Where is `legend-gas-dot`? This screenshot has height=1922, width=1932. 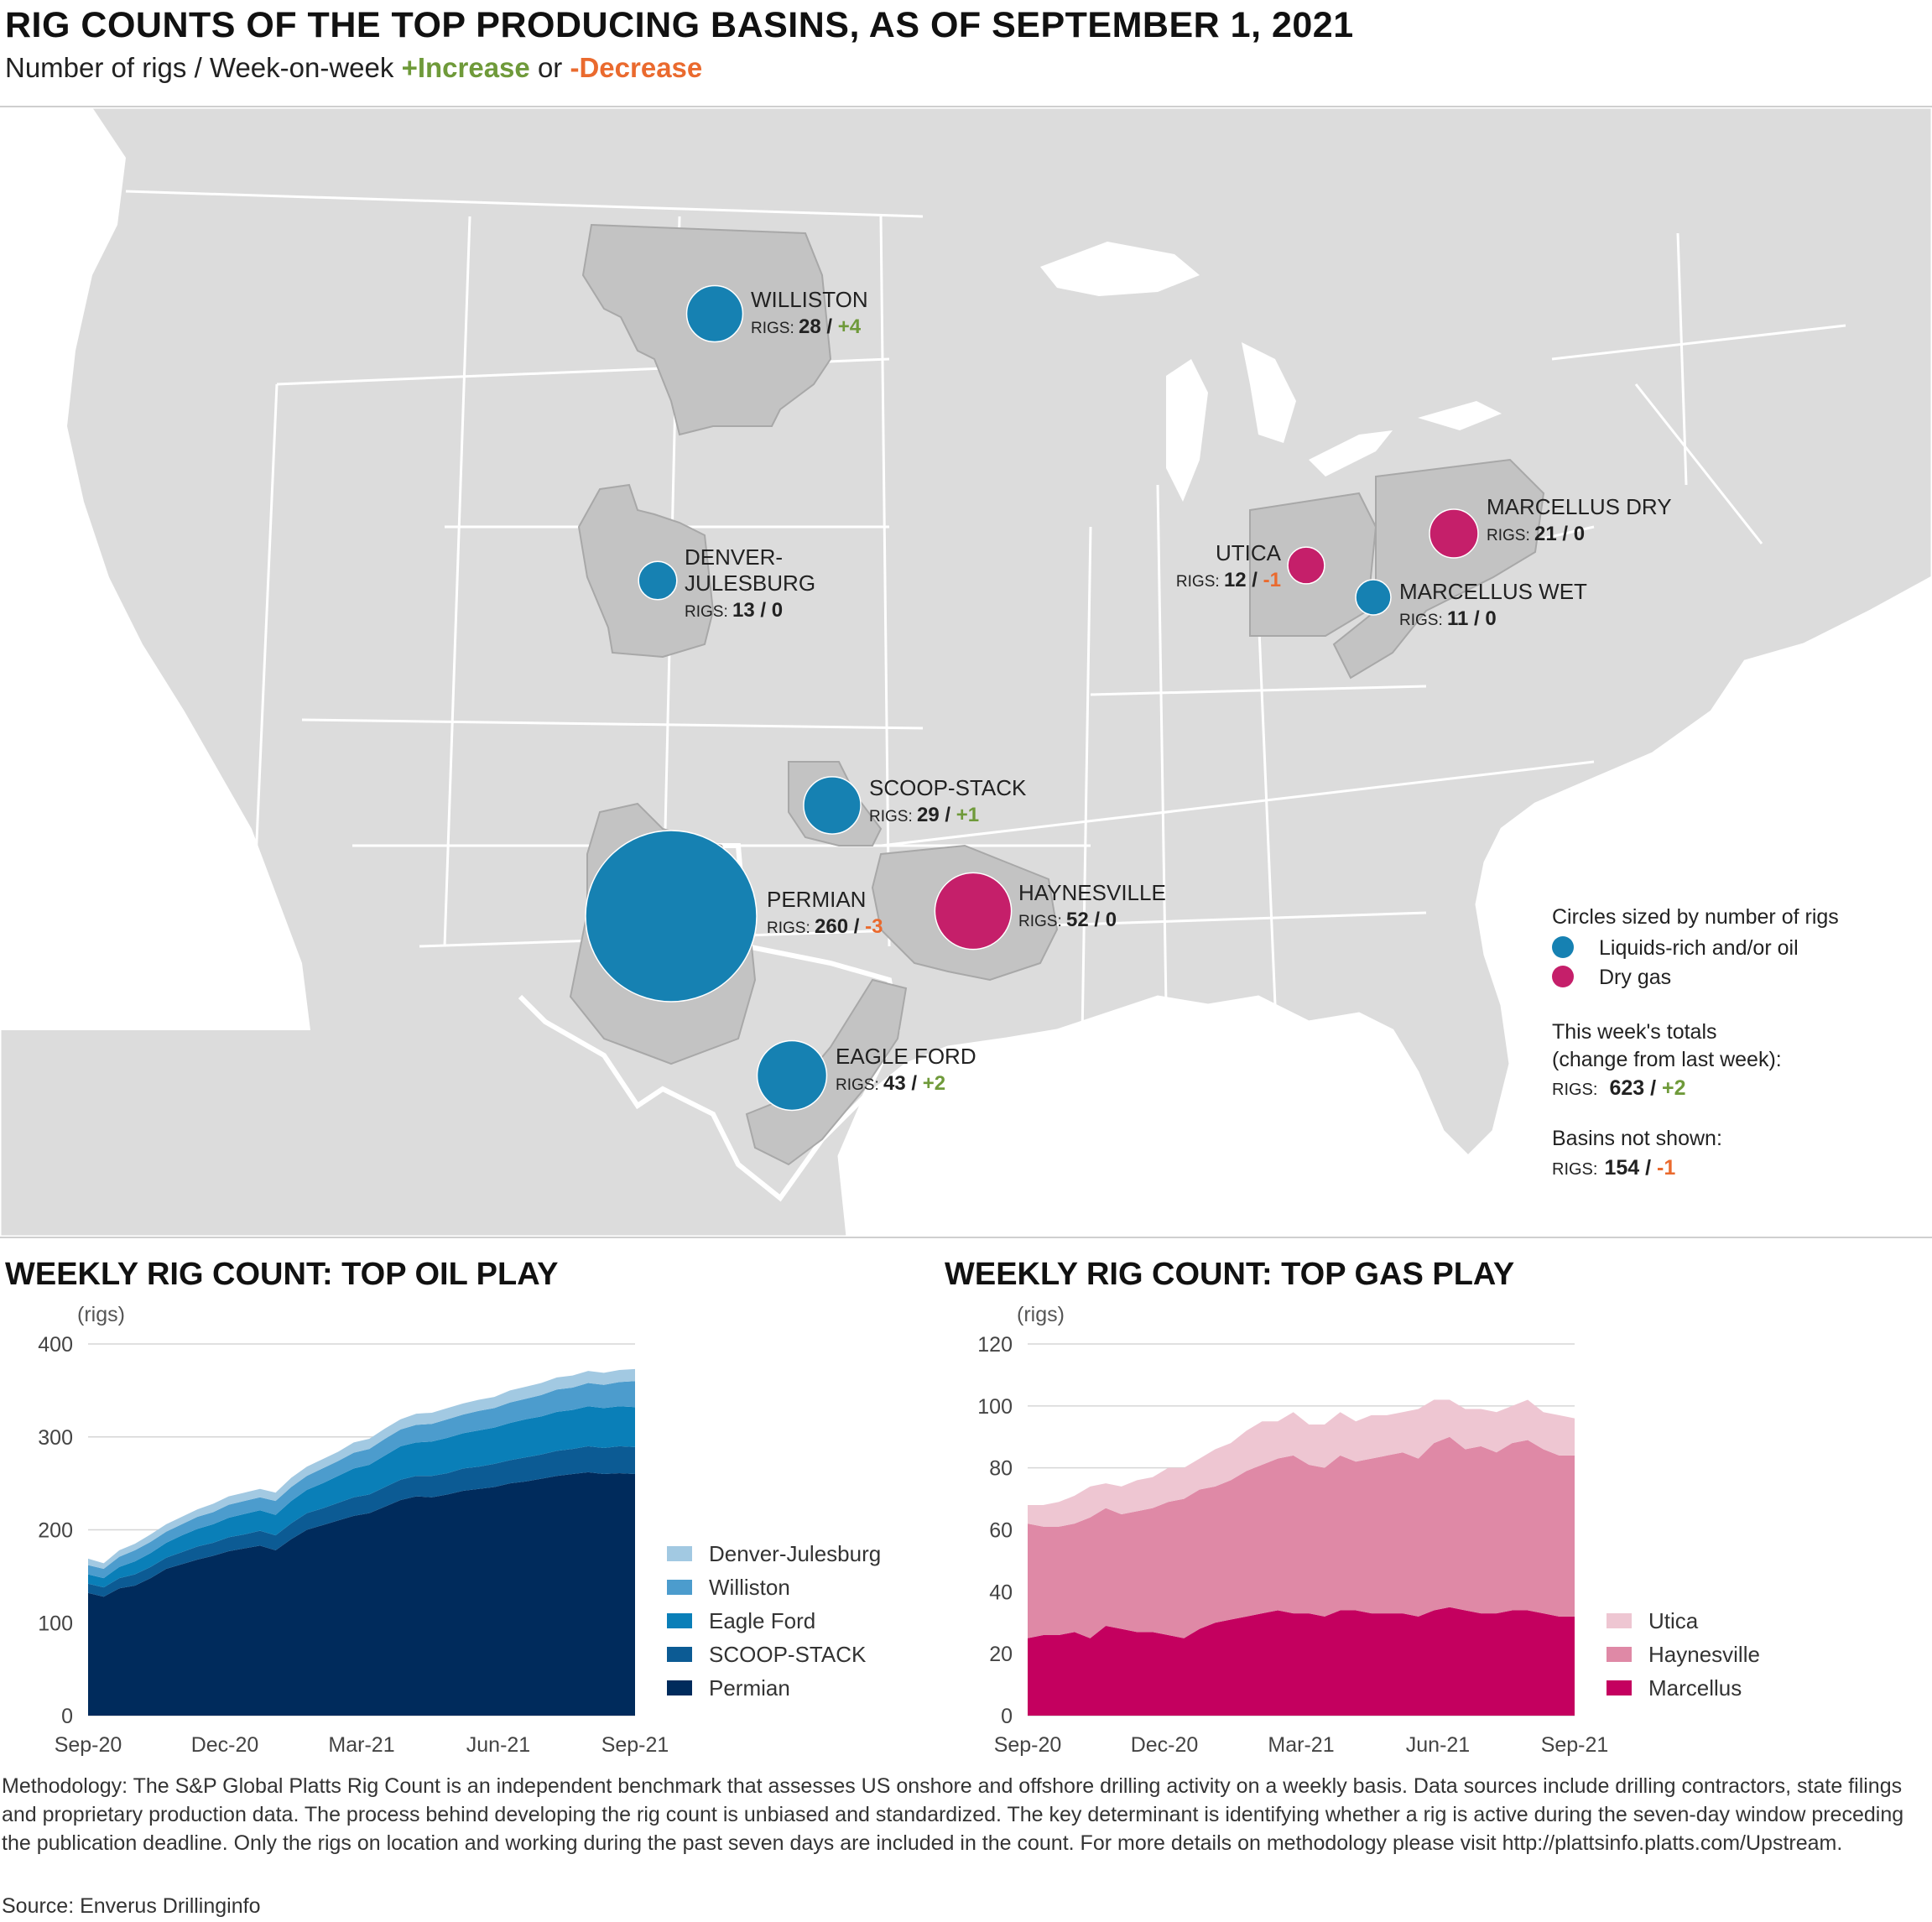
legend-gas-dot is located at coordinates (1563, 977).